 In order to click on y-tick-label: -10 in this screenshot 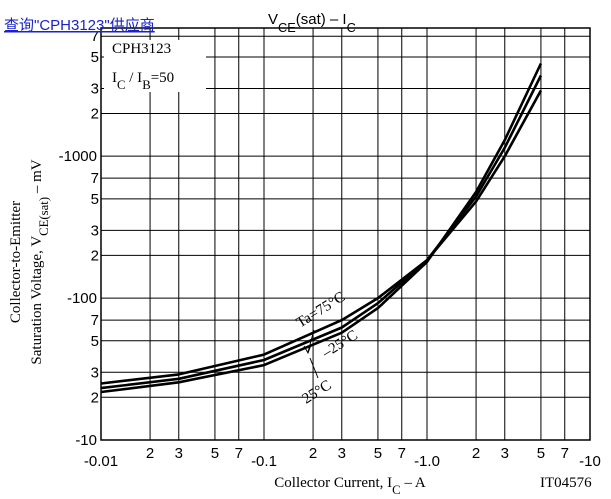, I will do `click(86, 440)`.